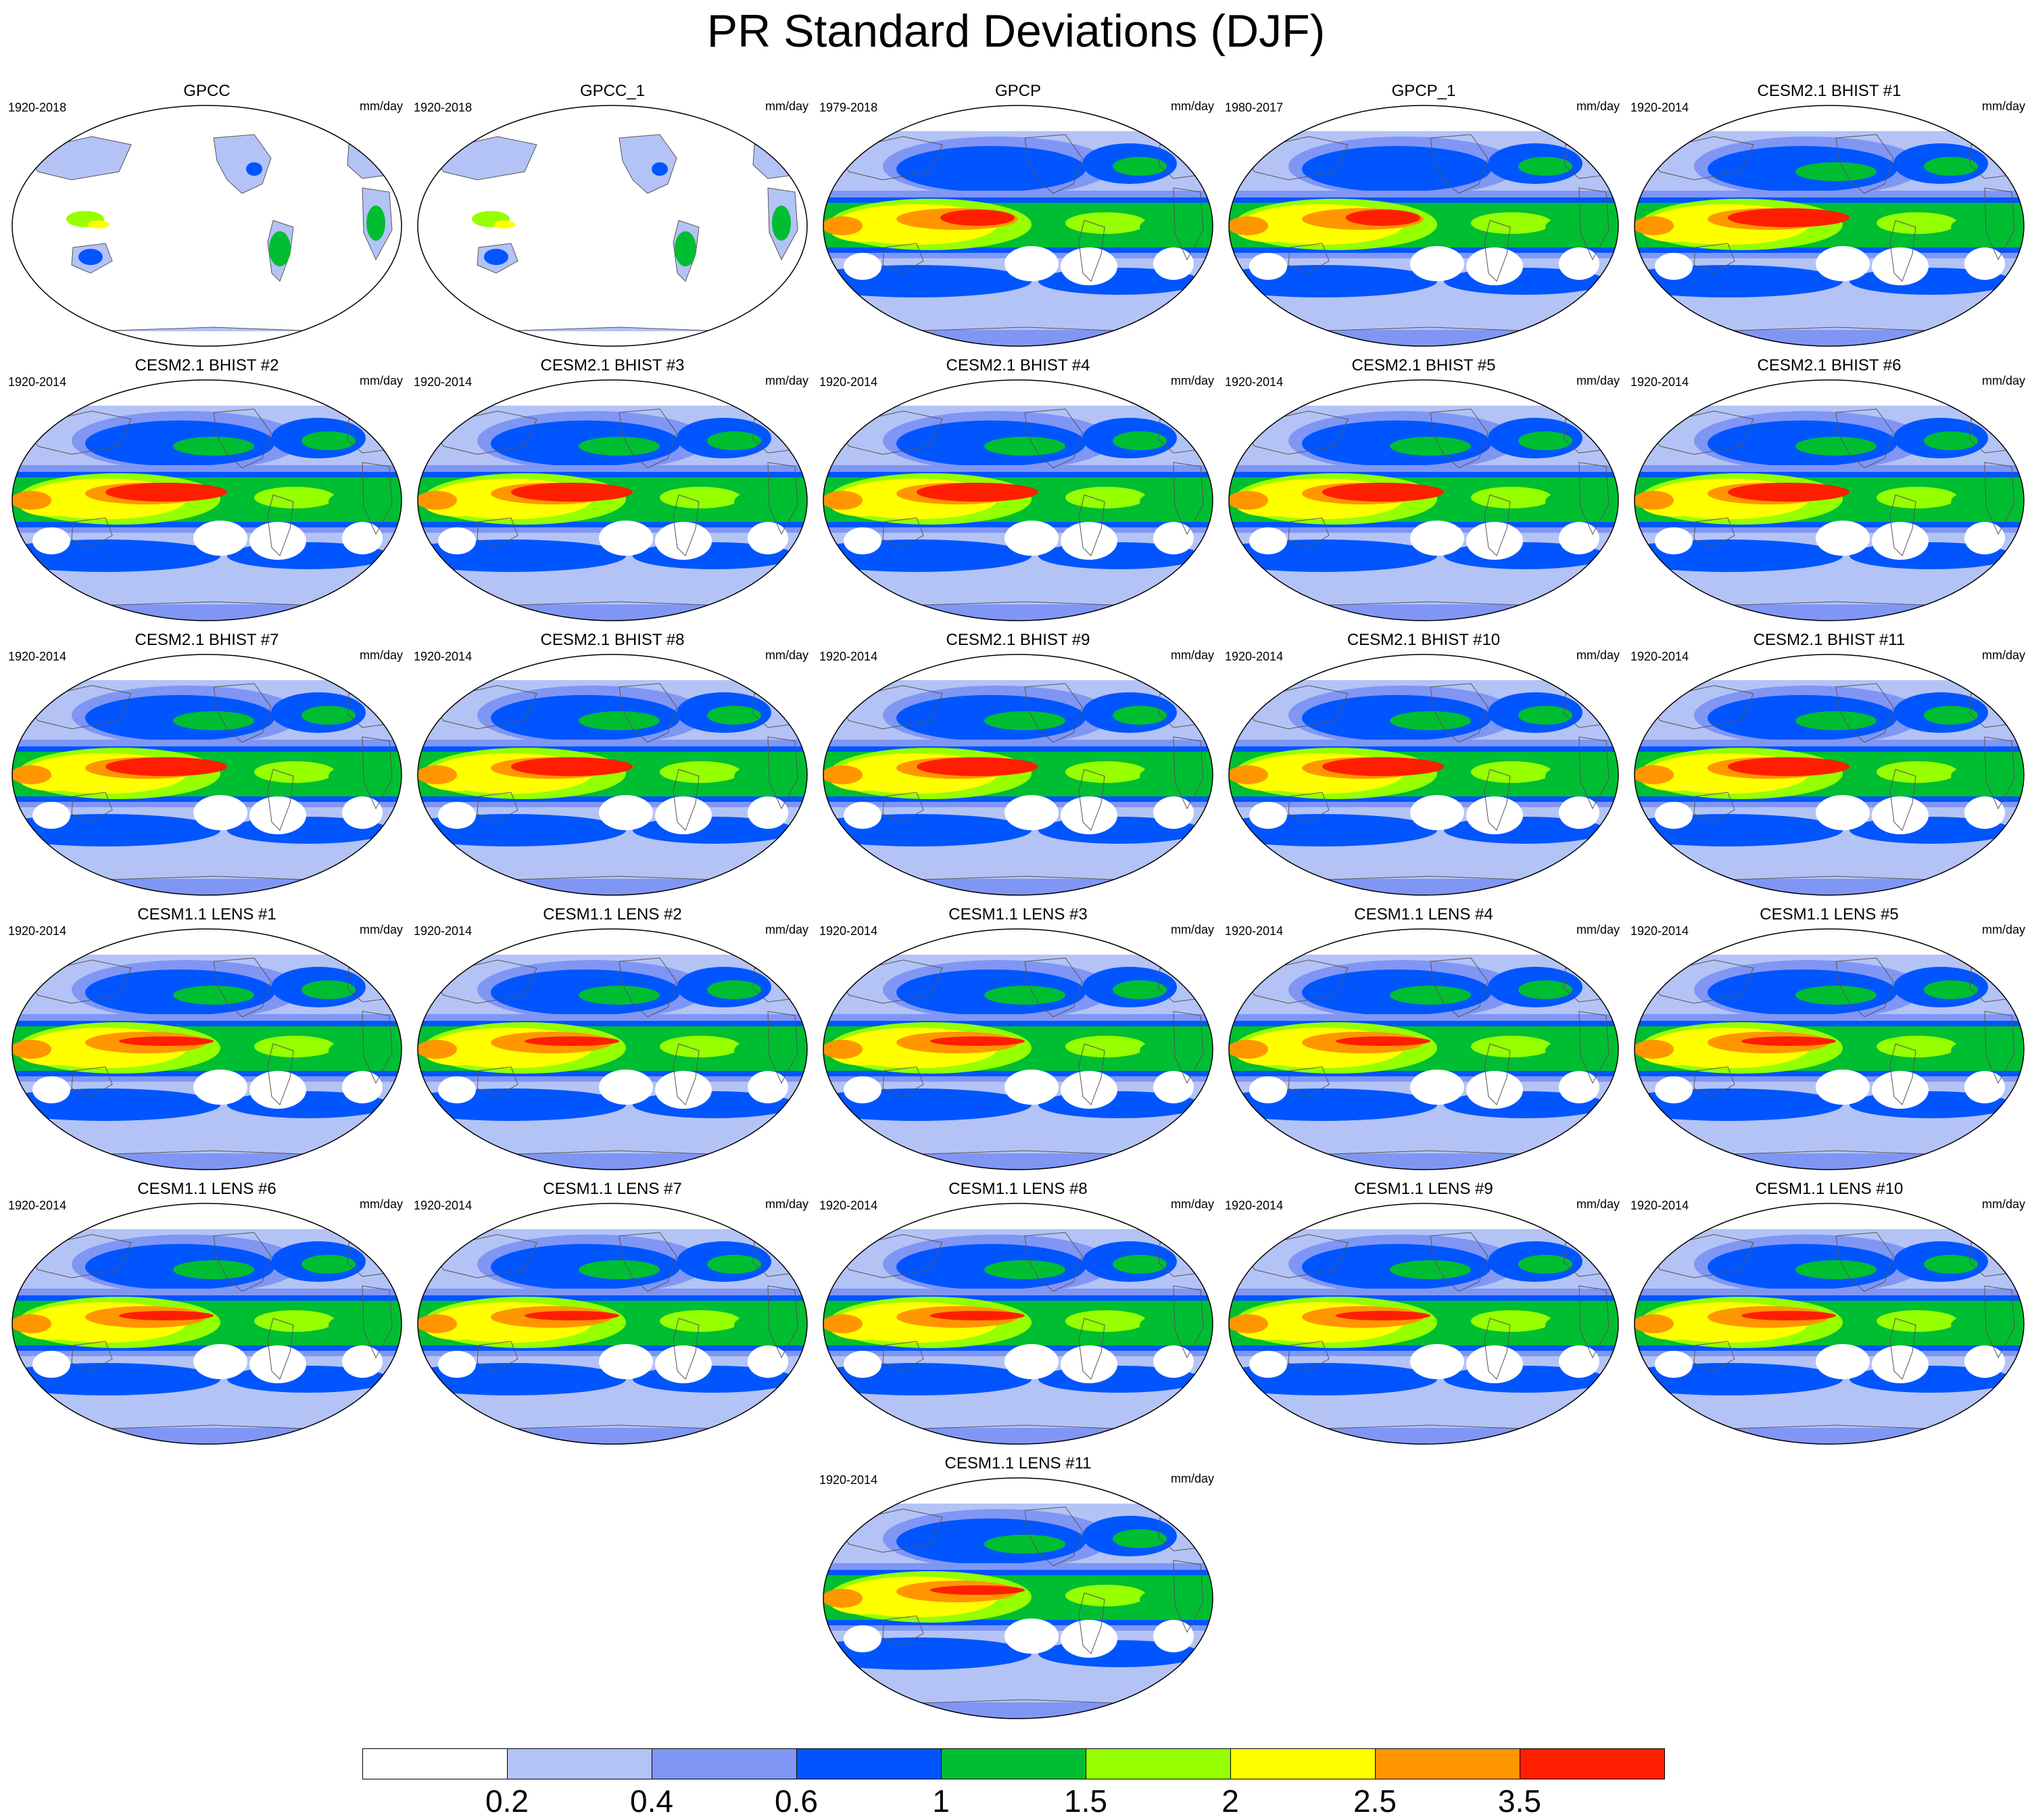 This screenshot has height=1820, width=2032. What do you see at coordinates (941, 1801) in the screenshot?
I see `colorbar-tick-label: 1` at bounding box center [941, 1801].